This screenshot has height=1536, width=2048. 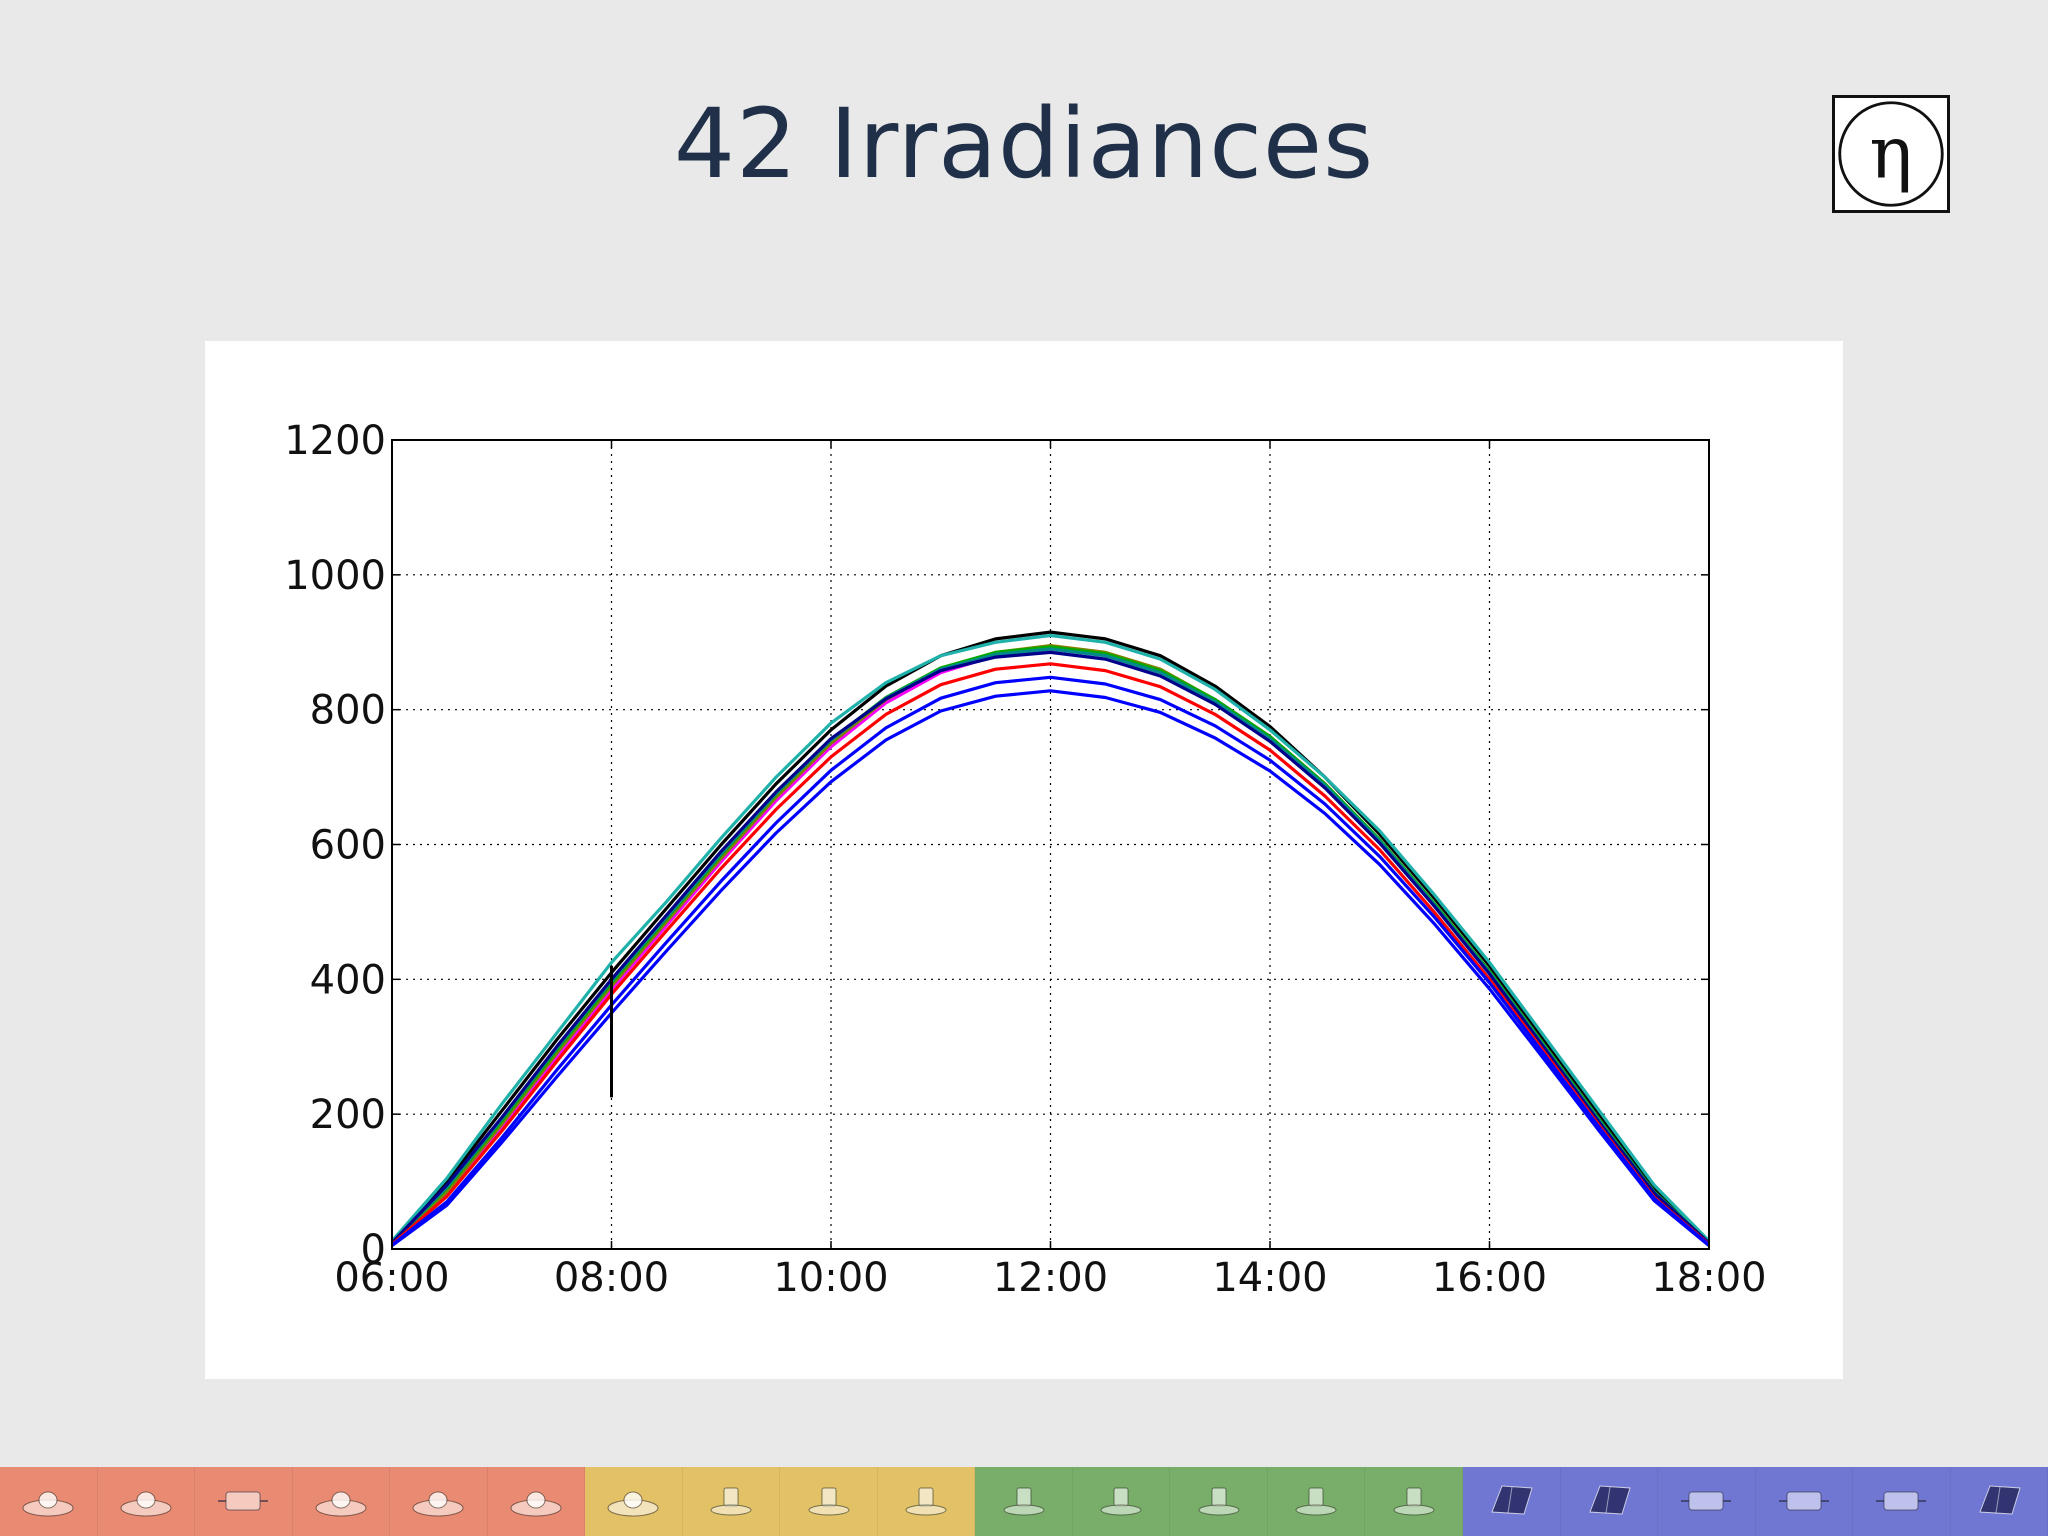 What do you see at coordinates (1024, 144) in the screenshot?
I see `slide-title: 42 Irradiances` at bounding box center [1024, 144].